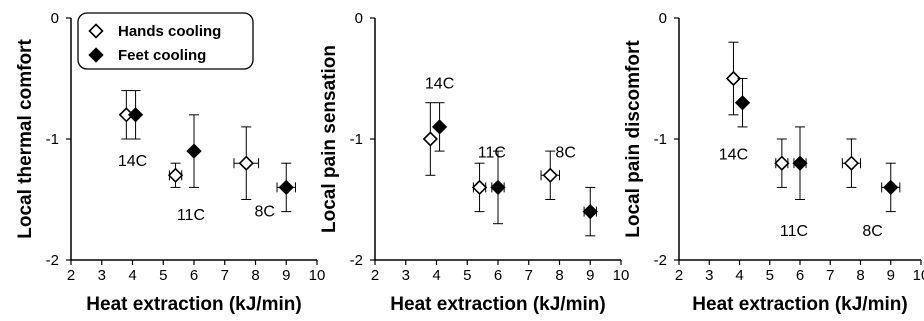 The width and height of the screenshot is (924, 321). What do you see at coordinates (169, 31) in the screenshot?
I see `legend-label: Hands cooling` at bounding box center [169, 31].